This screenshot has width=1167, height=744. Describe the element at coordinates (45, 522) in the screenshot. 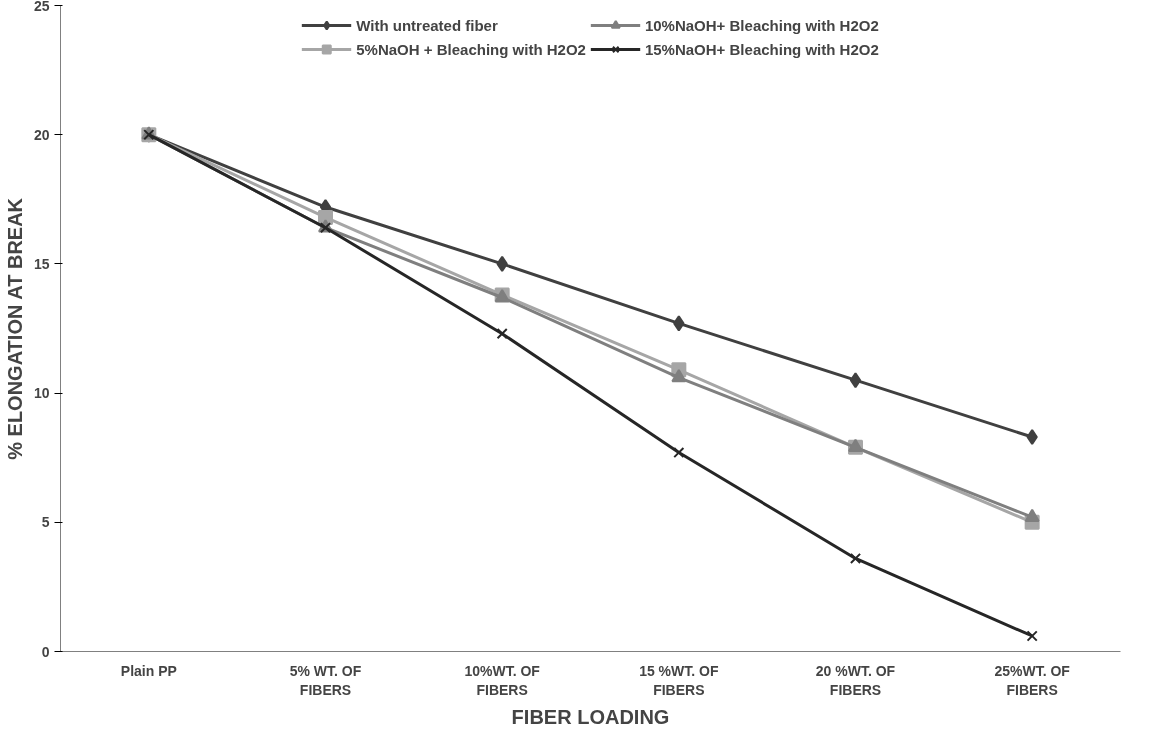

I see `y-tick-label: 5` at that location.